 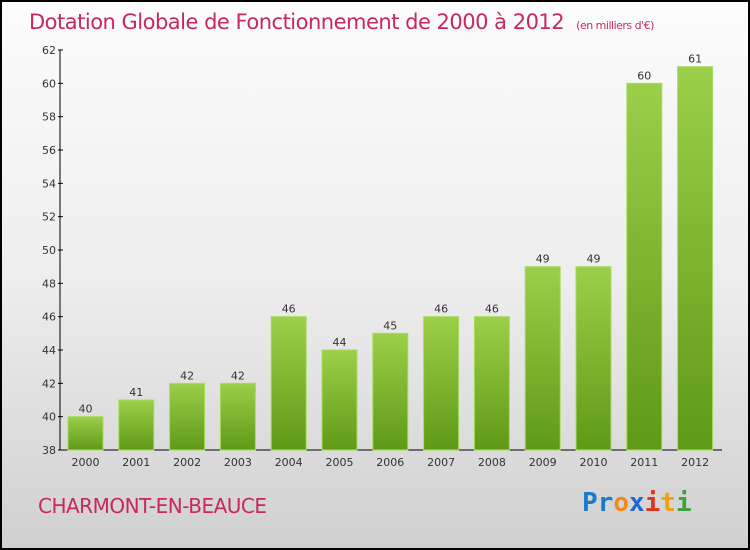 I want to click on city-name: CHARMONT-EN-BEAUCE, so click(x=152, y=506).